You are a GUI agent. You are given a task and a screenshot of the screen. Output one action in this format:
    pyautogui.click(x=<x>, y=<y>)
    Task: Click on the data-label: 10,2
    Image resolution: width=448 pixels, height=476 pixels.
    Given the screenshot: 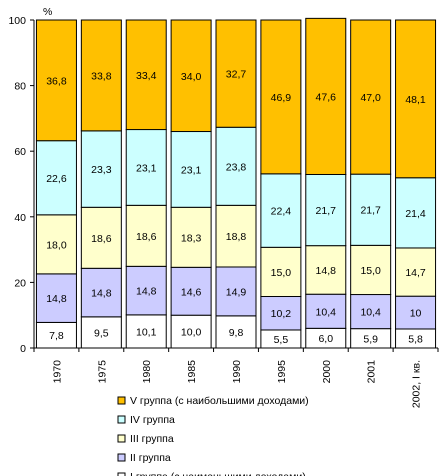 What is the action you would take?
    pyautogui.click(x=281, y=314)
    